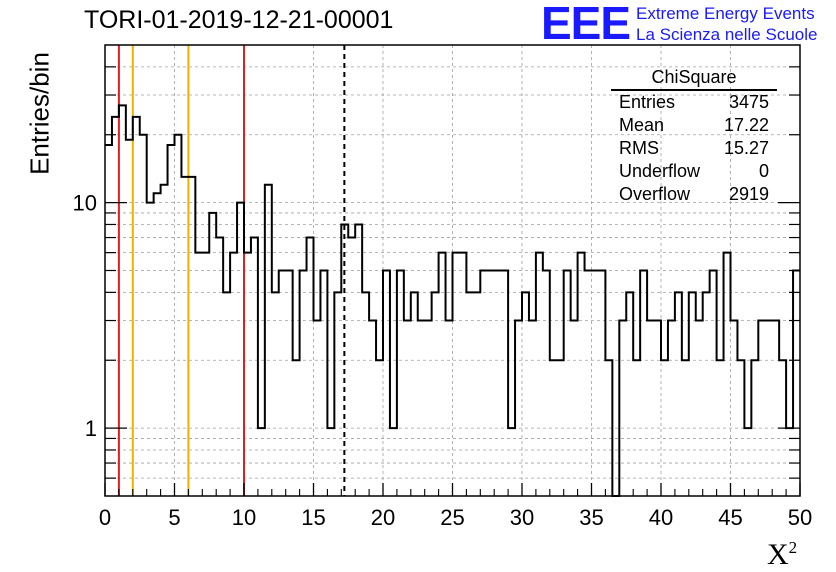  I want to click on stats-row: Underflow 0, so click(694, 171).